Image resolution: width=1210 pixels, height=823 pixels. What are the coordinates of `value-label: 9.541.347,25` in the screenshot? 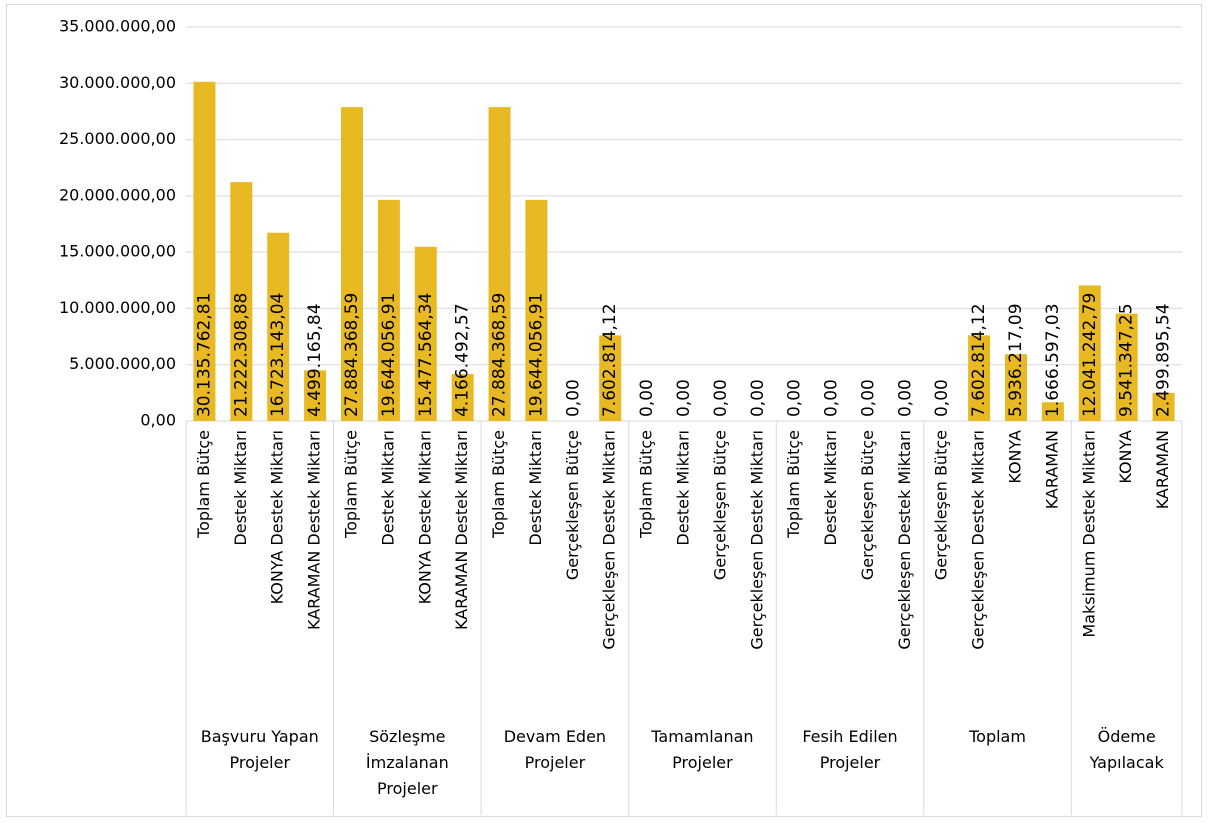 It's located at (1127, 360).